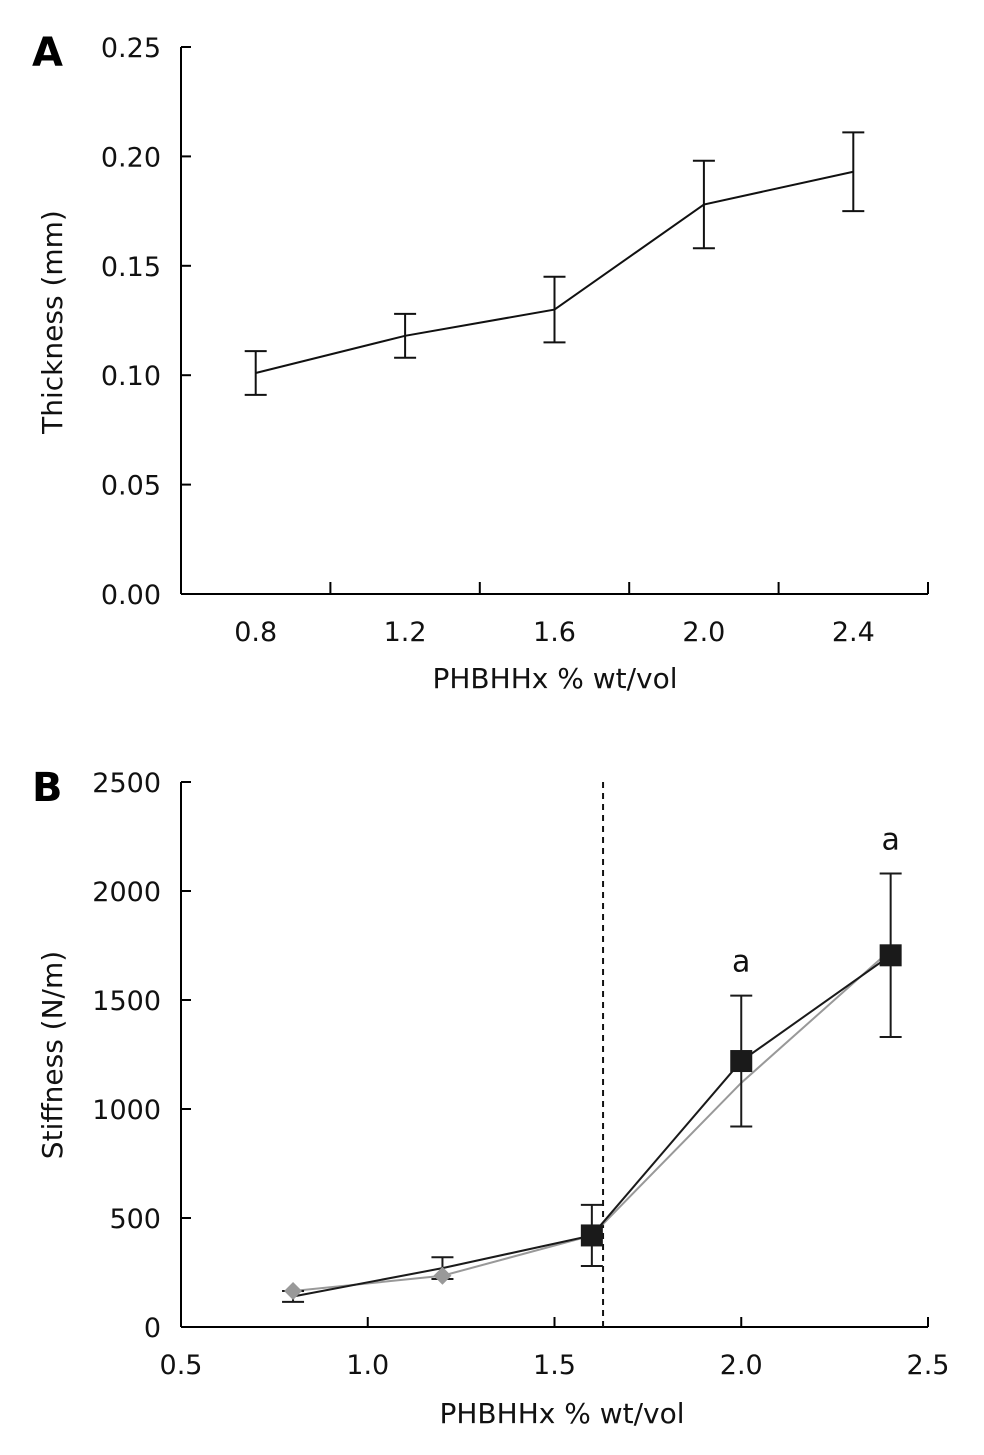  Describe the element at coordinates (126, 892) in the screenshot. I see `panel-b-y-tick-label: 2000` at that location.